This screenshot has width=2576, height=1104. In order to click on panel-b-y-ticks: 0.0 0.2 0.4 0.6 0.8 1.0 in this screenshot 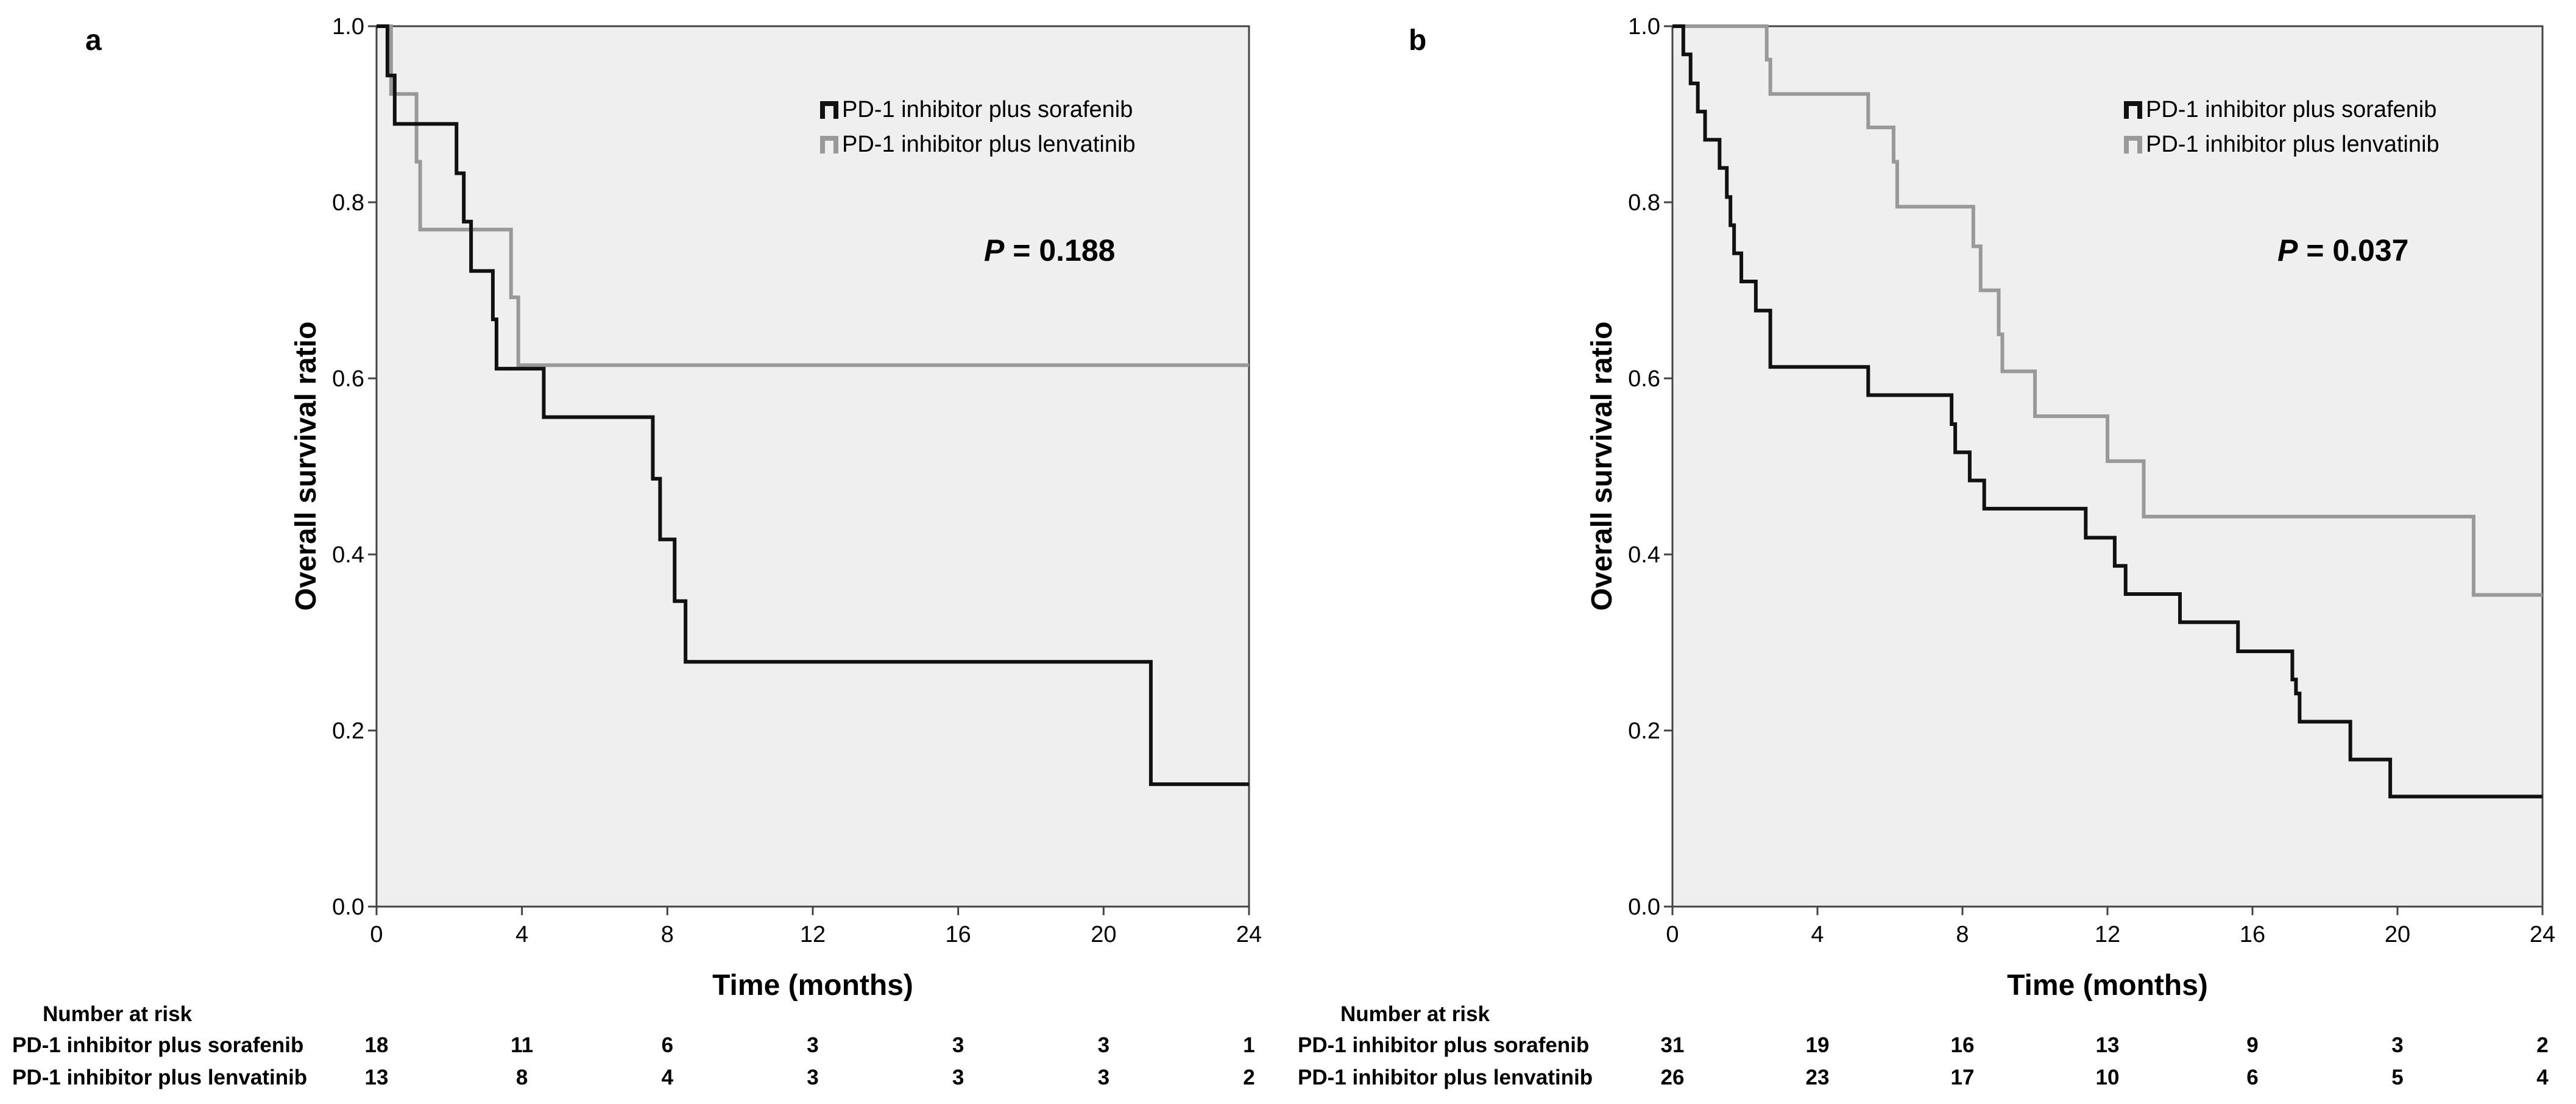, I will do `click(1650, 467)`.